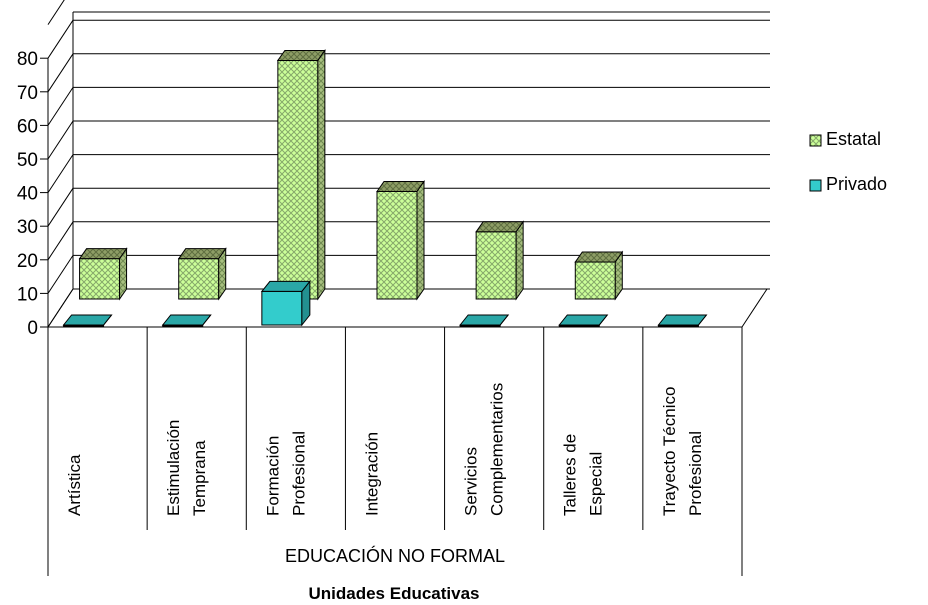  Describe the element at coordinates (27, 194) in the screenshot. I see `y-tick-label: 40` at that location.